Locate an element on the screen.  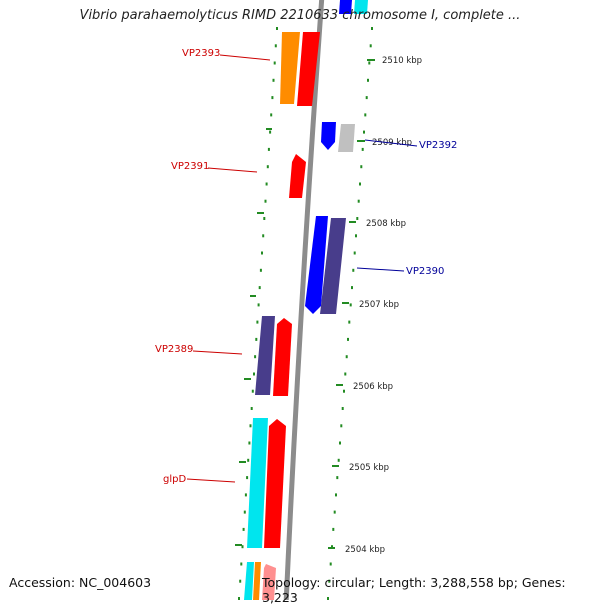
gene-label-VP2392: VP2392 is located at coordinates (438, 145).